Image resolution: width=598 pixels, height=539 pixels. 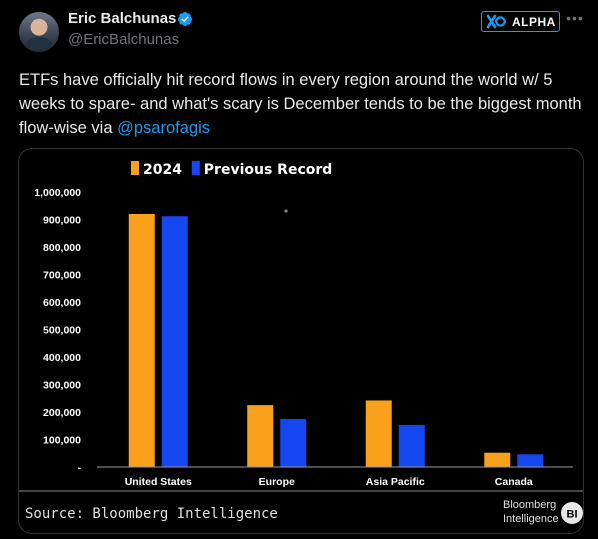 I want to click on y-tick-label: 300,000, so click(x=62, y=386).